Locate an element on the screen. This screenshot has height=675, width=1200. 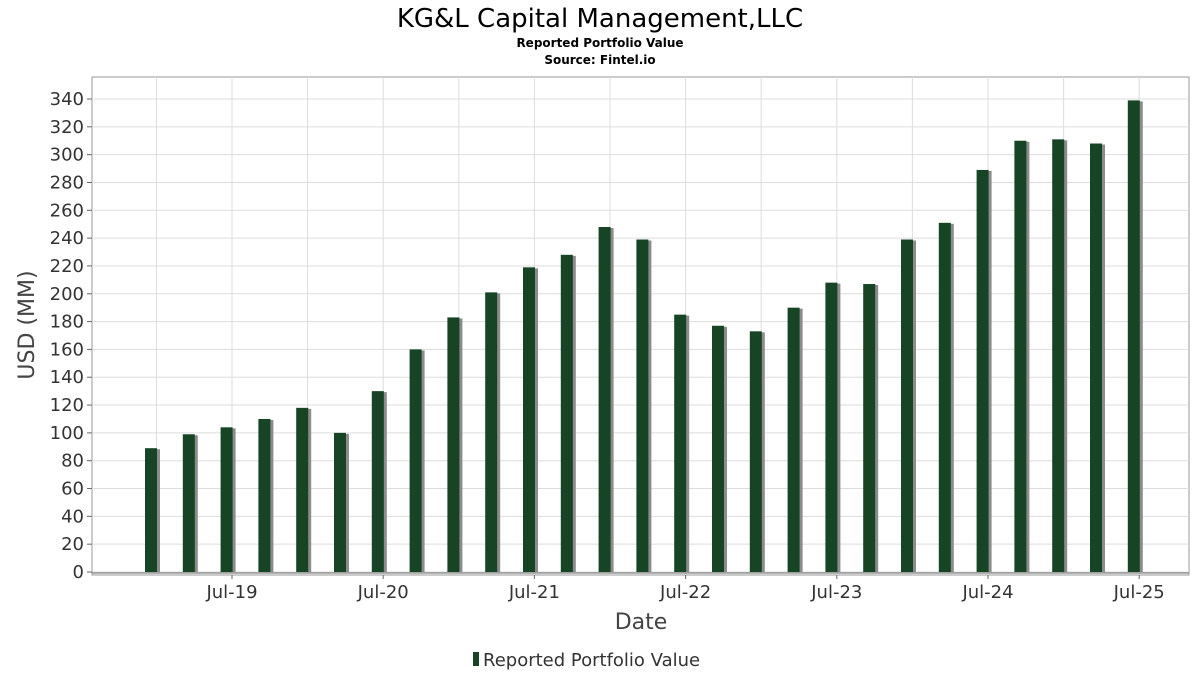
legend-swatch is located at coordinates (476, 659).